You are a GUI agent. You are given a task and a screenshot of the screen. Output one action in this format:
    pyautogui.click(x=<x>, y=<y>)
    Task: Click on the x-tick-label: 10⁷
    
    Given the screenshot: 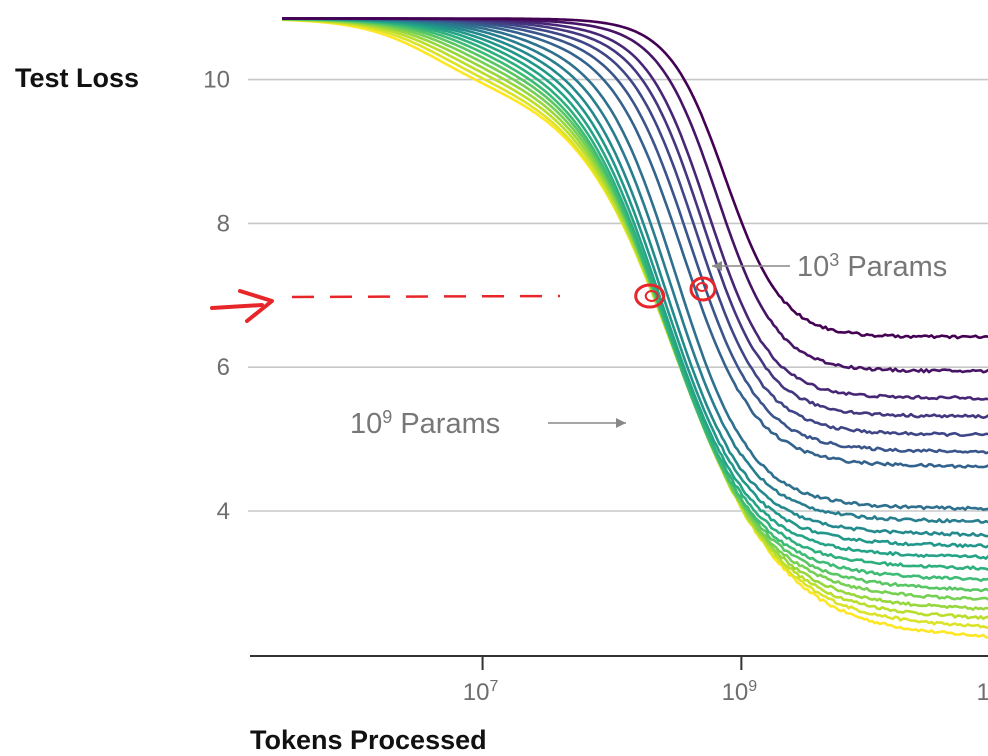 What is the action you would take?
    pyautogui.click(x=481, y=692)
    